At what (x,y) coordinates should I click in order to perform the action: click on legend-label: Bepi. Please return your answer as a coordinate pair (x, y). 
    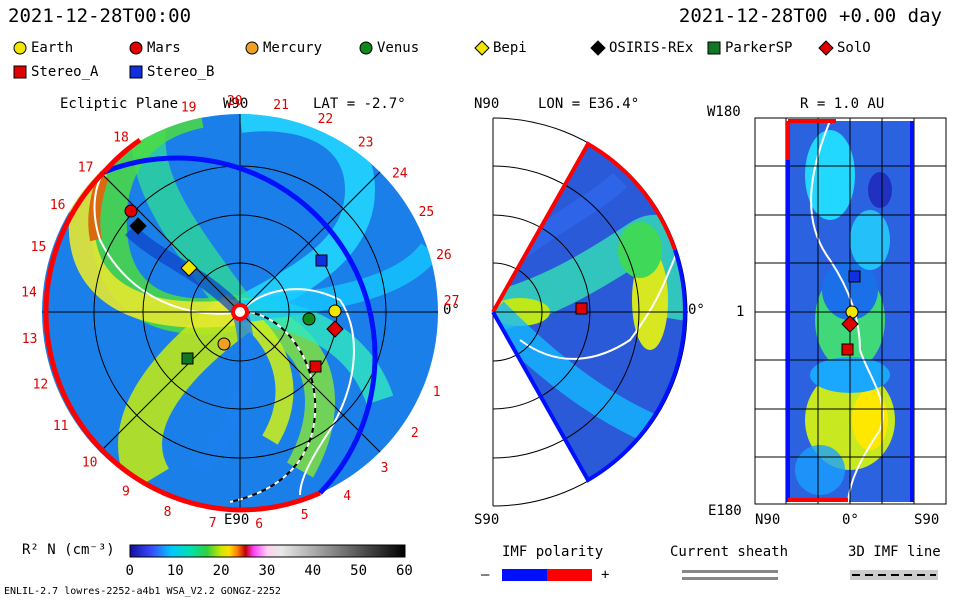
    Looking at the image, I should click on (510, 48).